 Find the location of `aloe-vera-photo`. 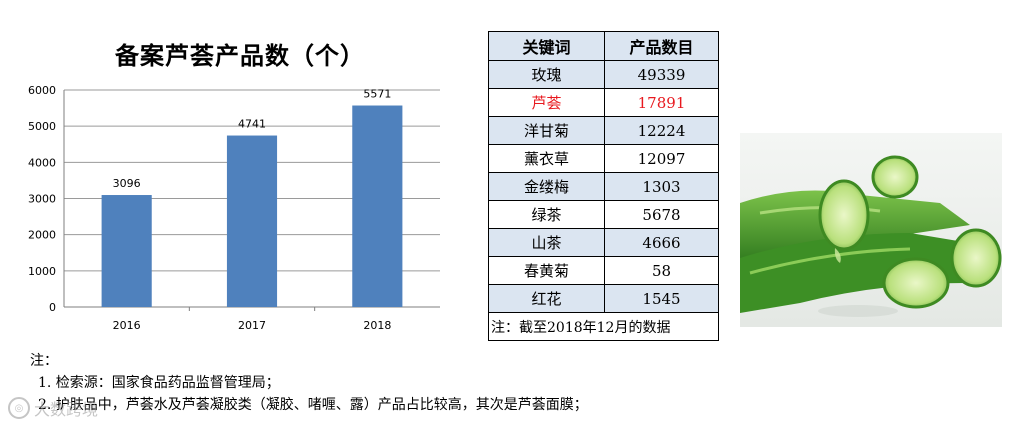

aloe-vera-photo is located at coordinates (871, 230).